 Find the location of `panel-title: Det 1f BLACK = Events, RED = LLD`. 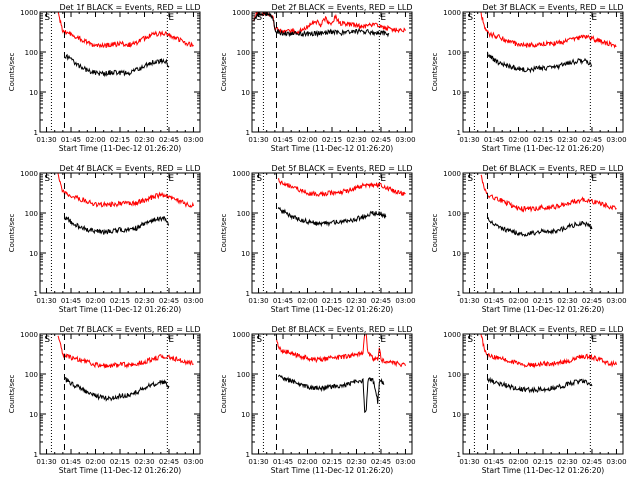

panel-title: Det 1f BLACK = Events, RED = LLD is located at coordinates (129, 7).